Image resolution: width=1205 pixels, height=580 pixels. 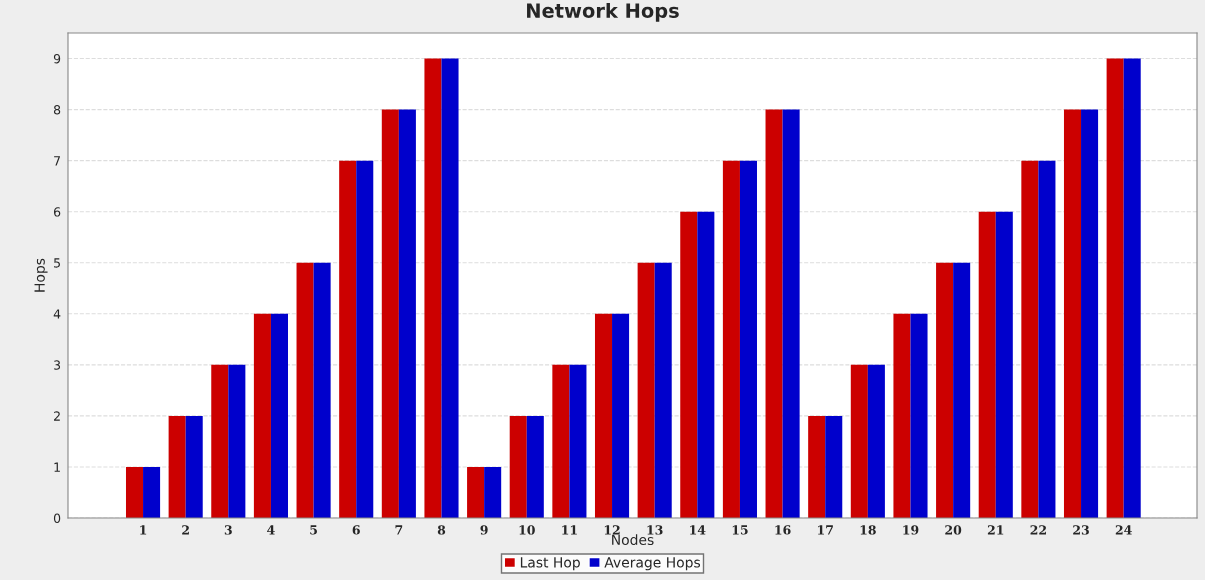 What do you see at coordinates (655, 530) in the screenshot?
I see `x-tick-label: 13` at bounding box center [655, 530].